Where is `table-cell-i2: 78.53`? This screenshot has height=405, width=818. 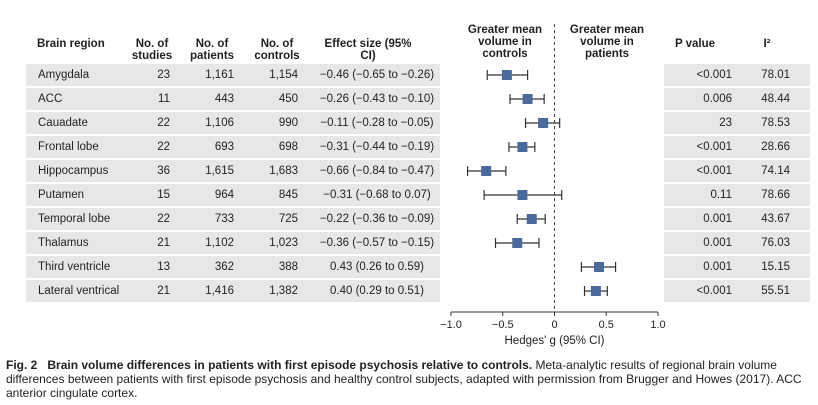 table-cell-i2: 78.53 is located at coordinates (775, 123).